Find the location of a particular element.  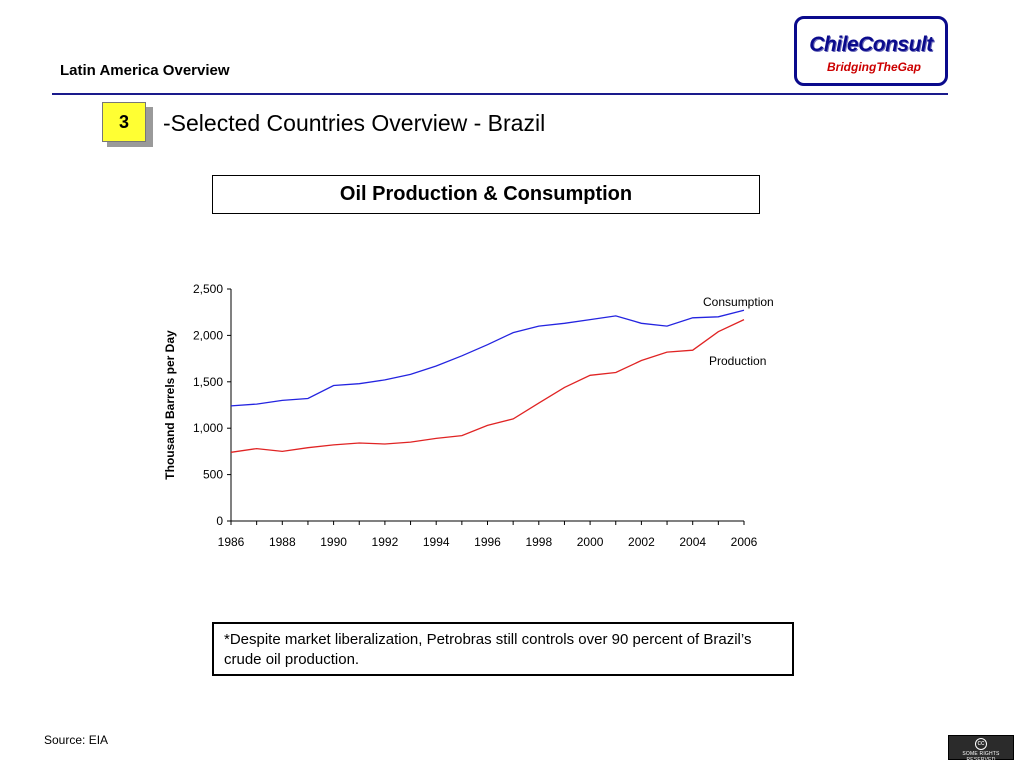

header-divider is located at coordinates (500, 94).